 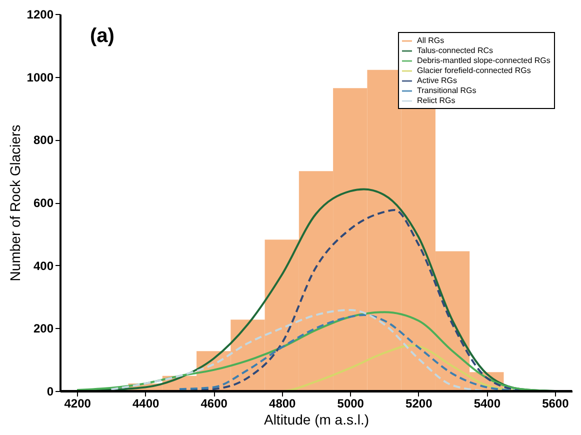 What do you see at coordinates (483, 60) in the screenshot?
I see `legend-label: Debris-mantled slope-connected RGs` at bounding box center [483, 60].